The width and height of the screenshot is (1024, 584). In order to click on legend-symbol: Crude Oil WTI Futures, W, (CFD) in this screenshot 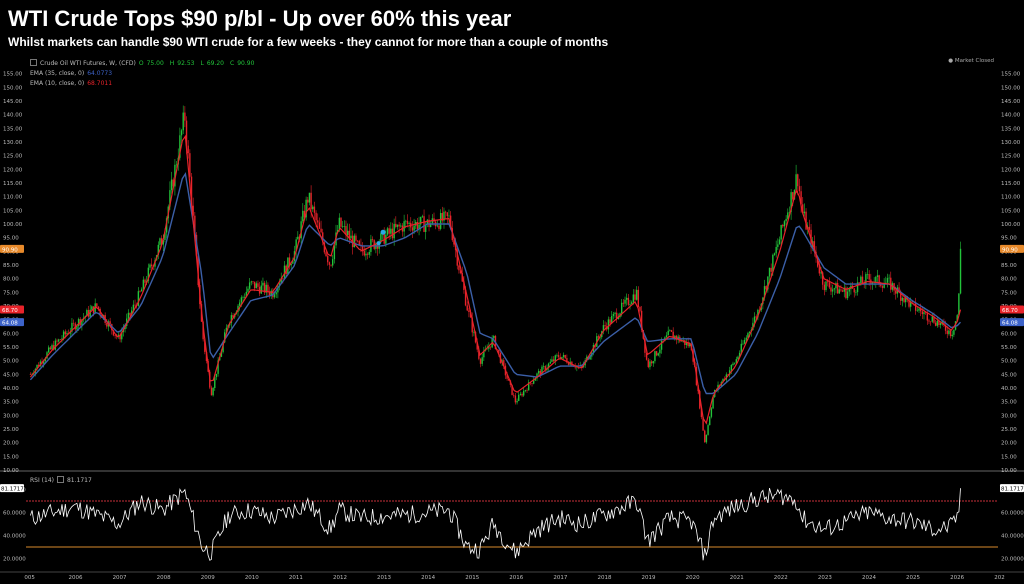, I will do `click(88, 63)`.